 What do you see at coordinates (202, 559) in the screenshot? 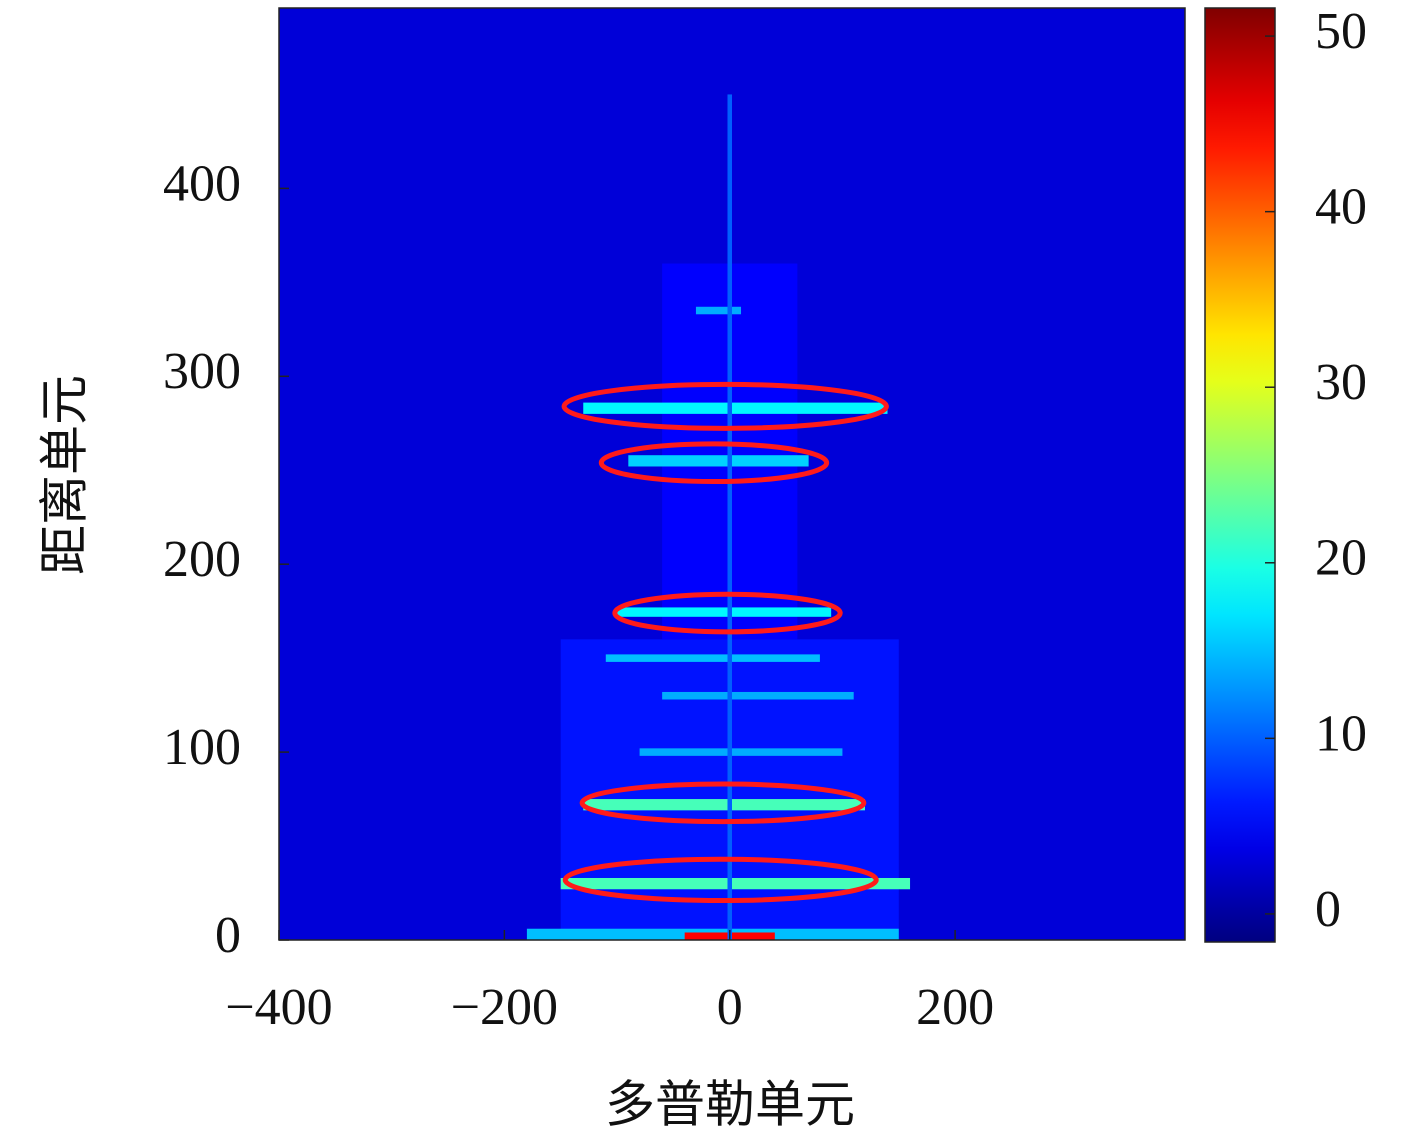
I see `y-tick-label: 200` at bounding box center [202, 559].